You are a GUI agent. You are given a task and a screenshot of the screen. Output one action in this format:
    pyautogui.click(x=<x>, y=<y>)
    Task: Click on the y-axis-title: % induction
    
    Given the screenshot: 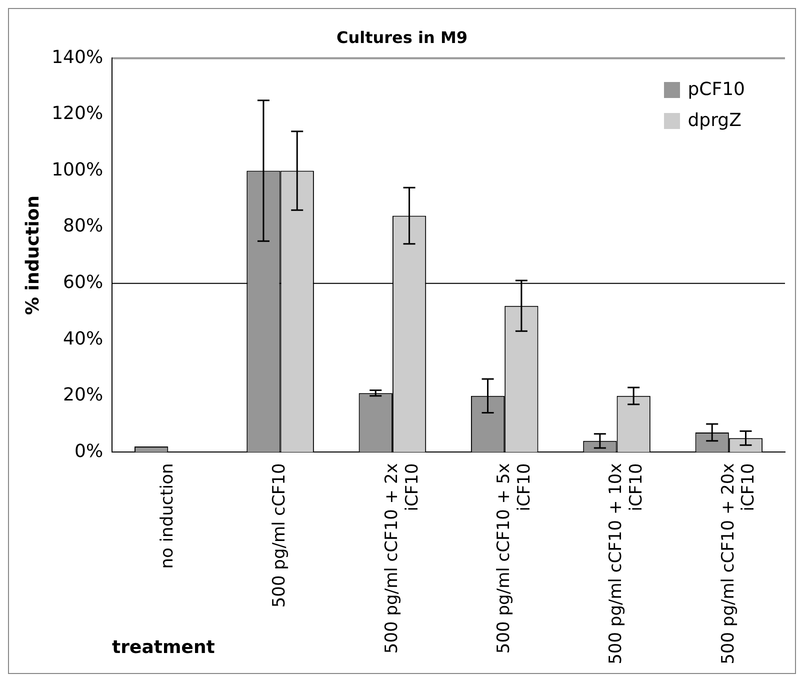 What is the action you would take?
    pyautogui.click(x=33, y=255)
    